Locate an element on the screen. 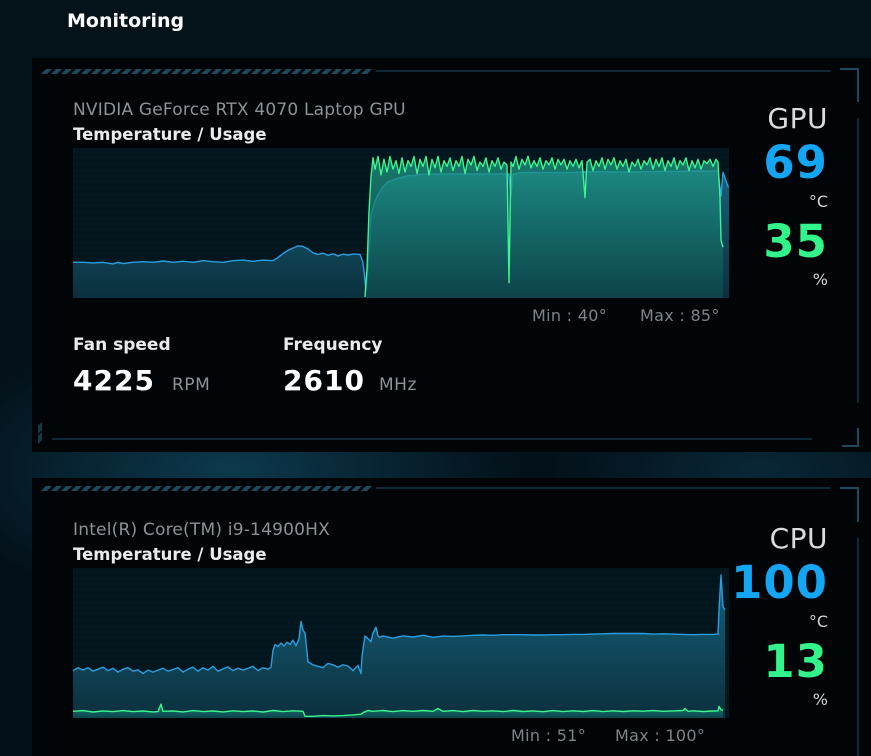 This screenshot has height=756, width=871. cpu-metric-label: Temperature / Usage is located at coordinates (170, 554).